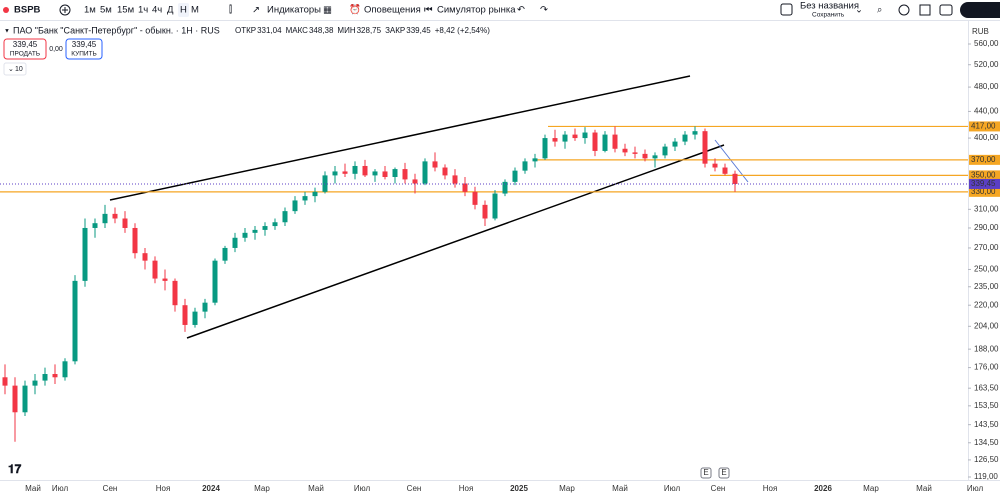 The image size is (1000, 497). What do you see at coordinates (946, 10) in the screenshot?
I see `snapshot-button` at bounding box center [946, 10].